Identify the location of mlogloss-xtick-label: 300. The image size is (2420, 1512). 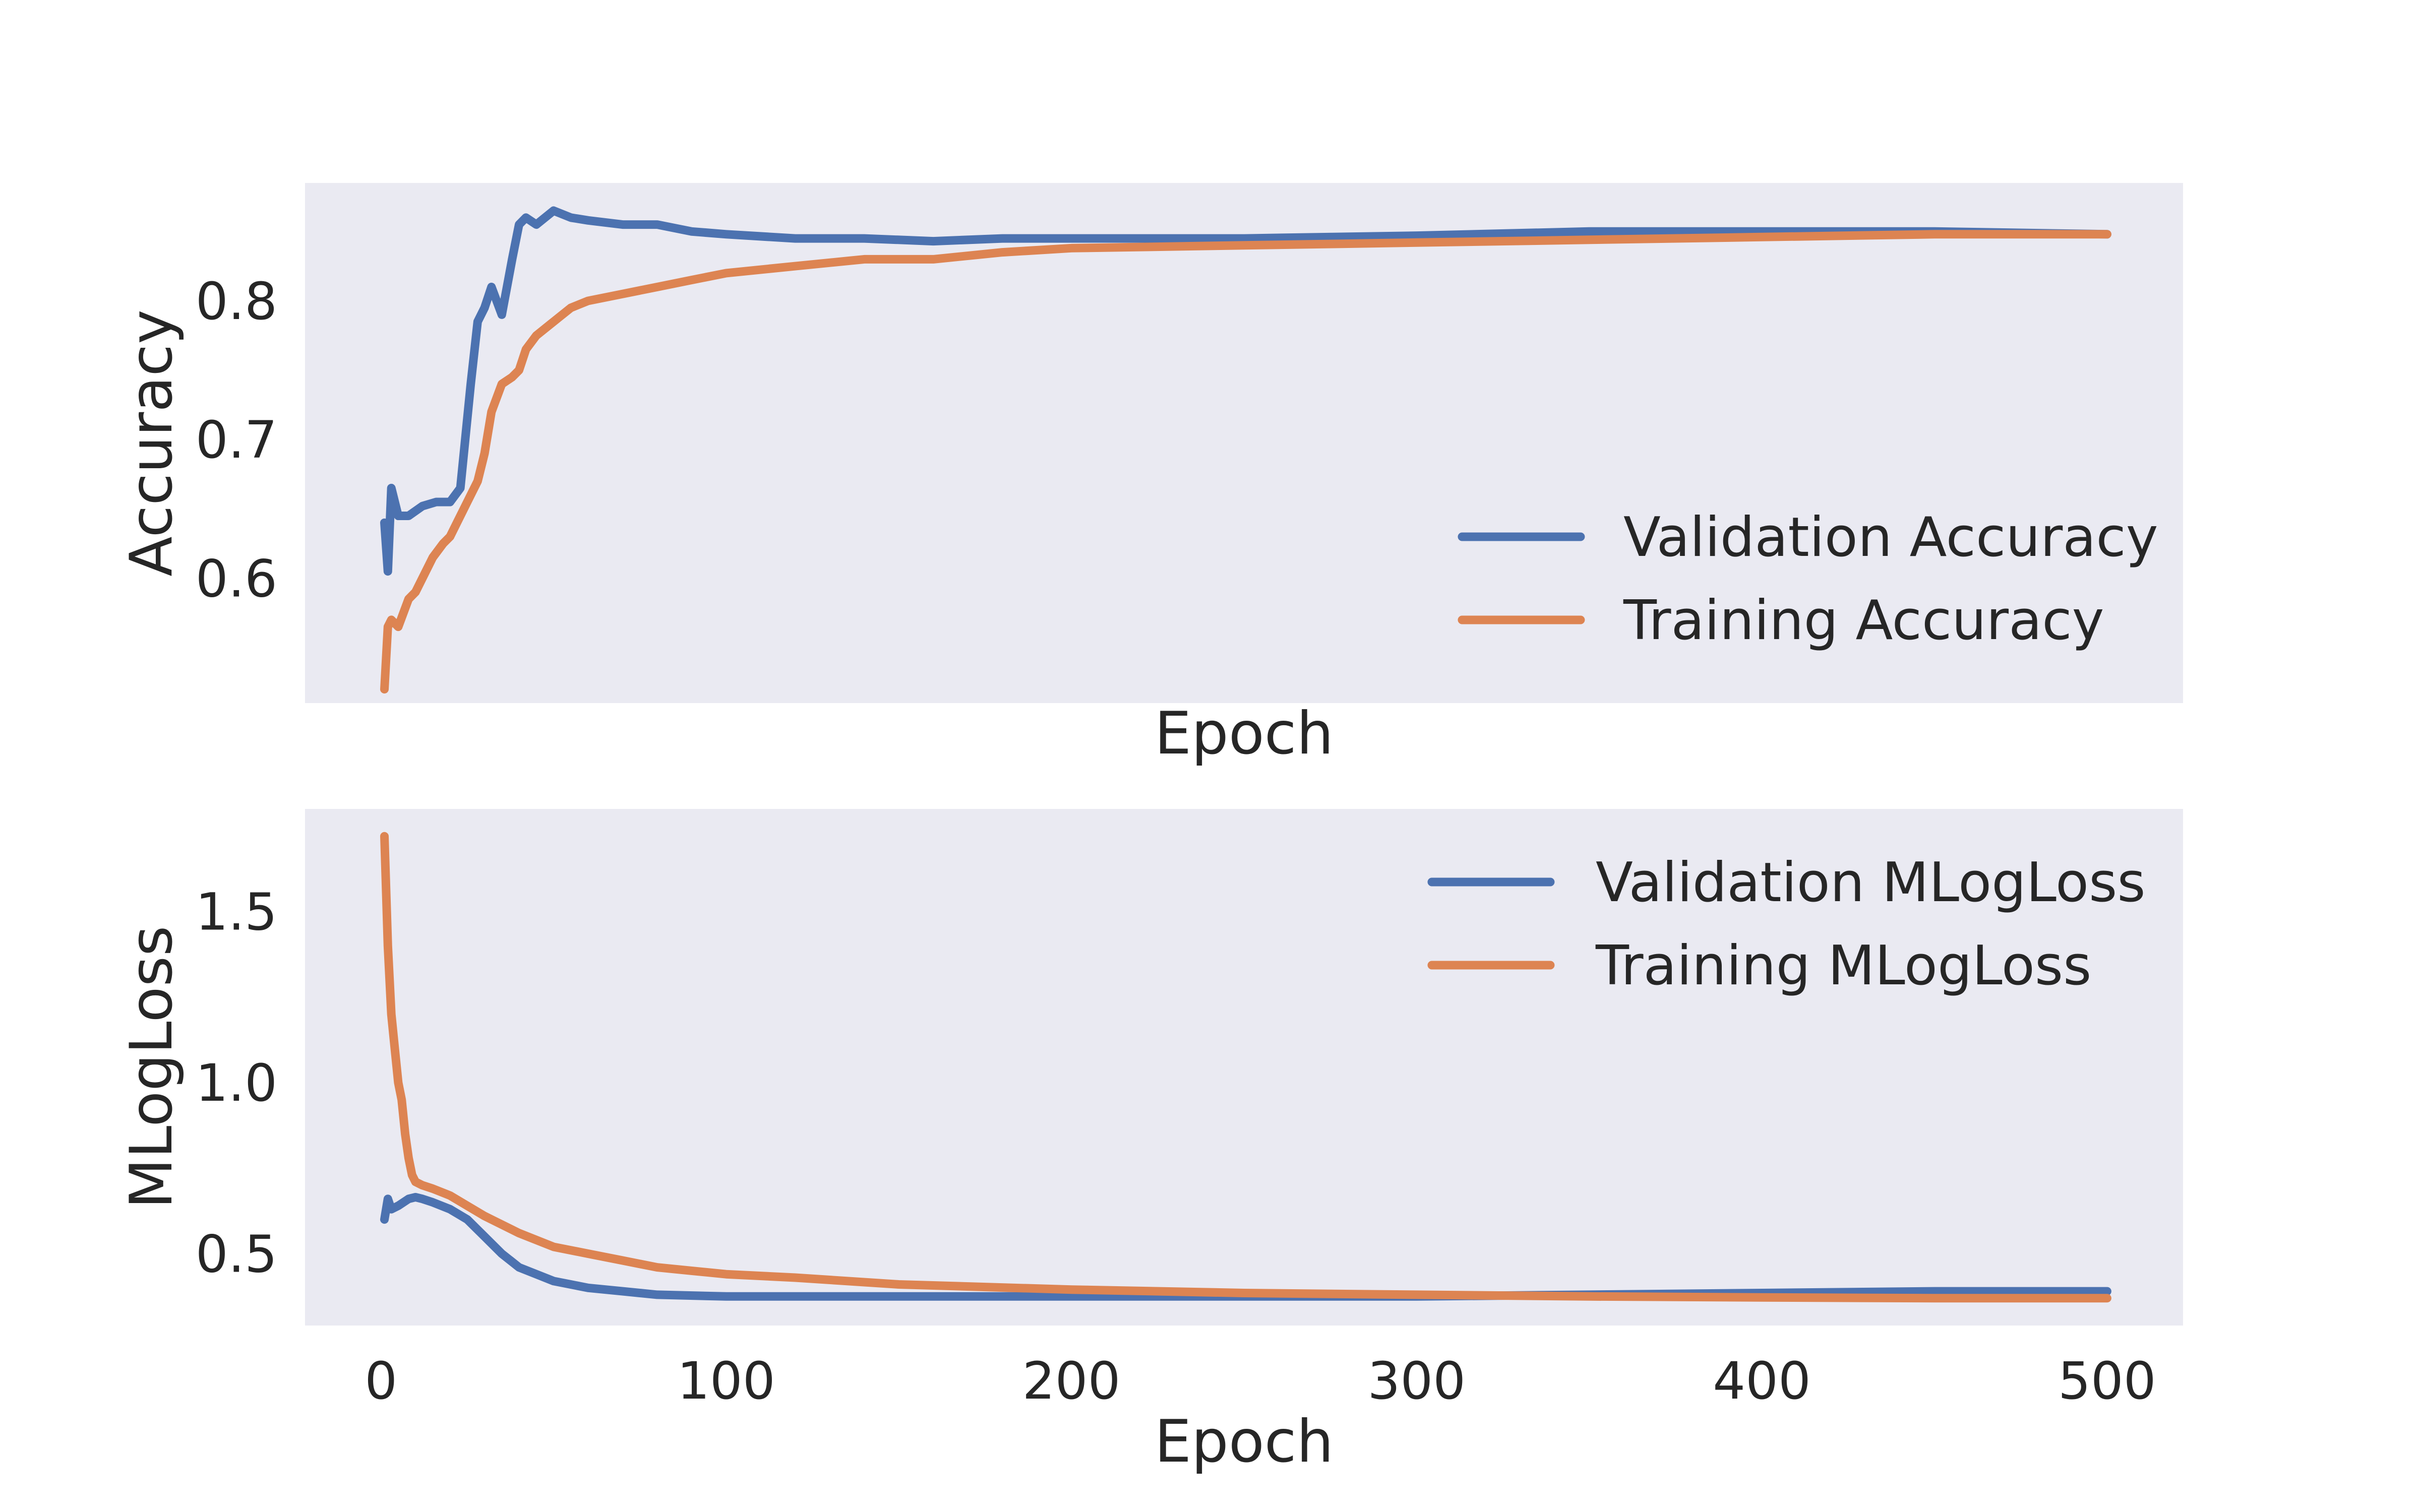
(1417, 1381).